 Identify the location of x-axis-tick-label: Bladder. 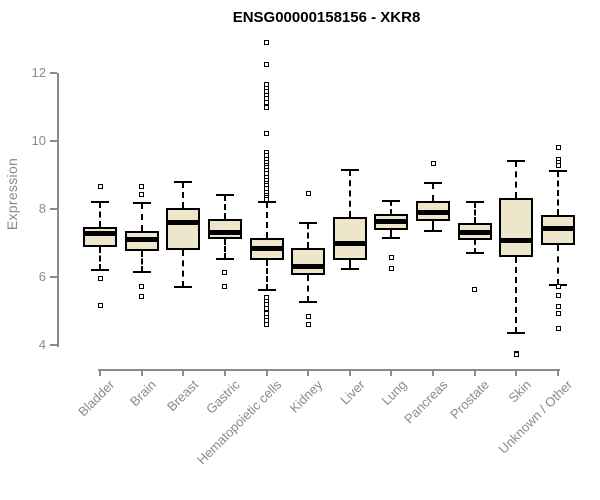
(96, 398).